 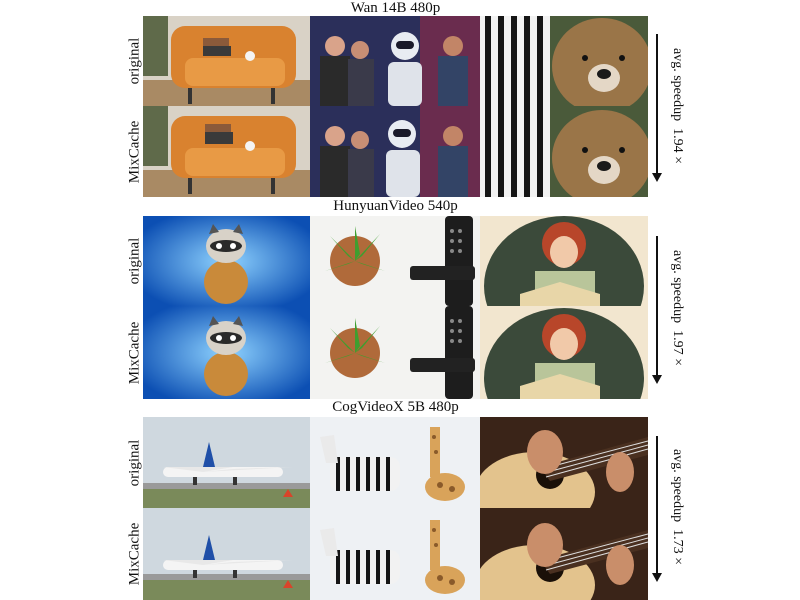 I want to click on speedup-indicator-cogvideox: avg. speedup 1.73 ×, so click(x=672, y=507).